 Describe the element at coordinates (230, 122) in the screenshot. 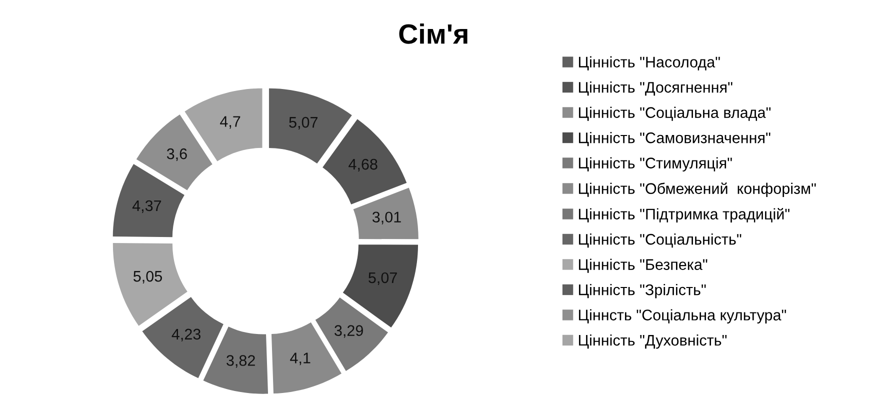

I see `data-label: 4,7` at that location.